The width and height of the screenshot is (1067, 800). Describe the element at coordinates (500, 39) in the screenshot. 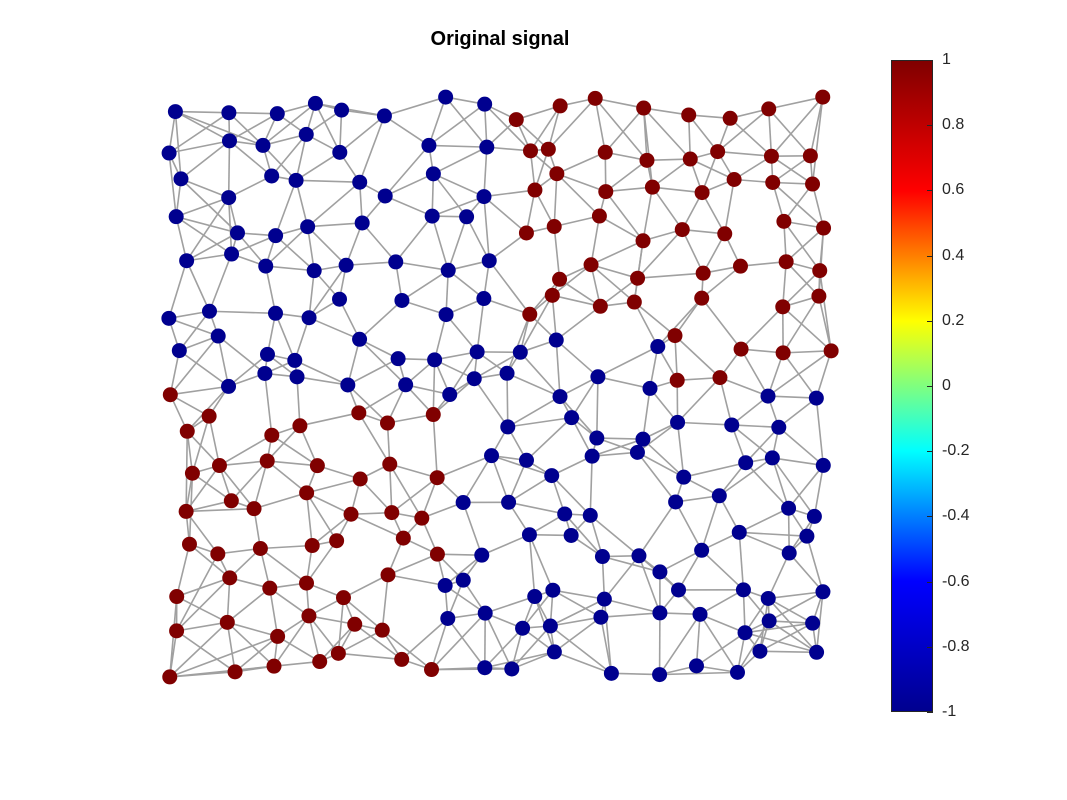

I see `chart-title: Original signal` at that location.